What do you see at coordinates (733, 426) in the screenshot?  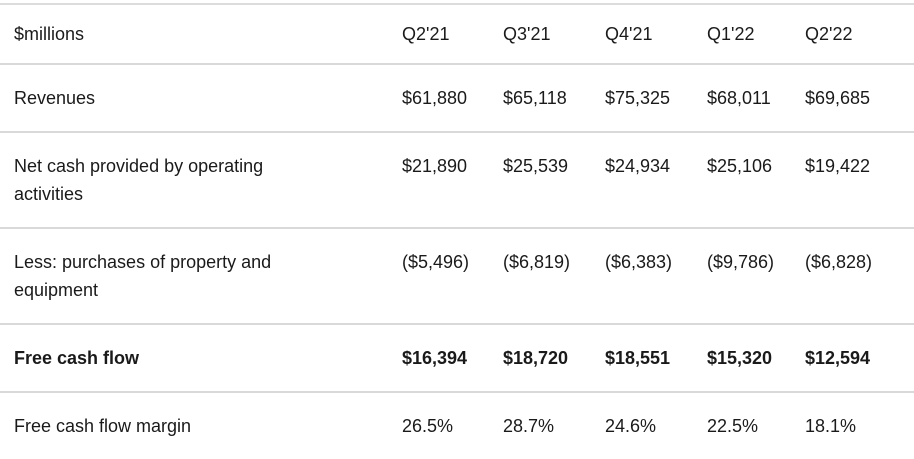 I see `table-cell: 22.5%` at bounding box center [733, 426].